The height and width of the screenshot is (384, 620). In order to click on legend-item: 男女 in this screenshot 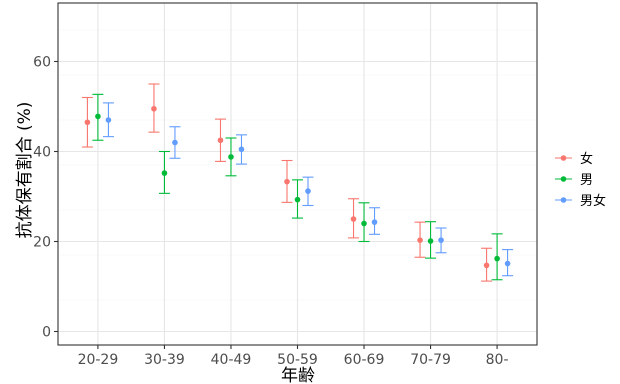, I will do `click(580, 201)`.